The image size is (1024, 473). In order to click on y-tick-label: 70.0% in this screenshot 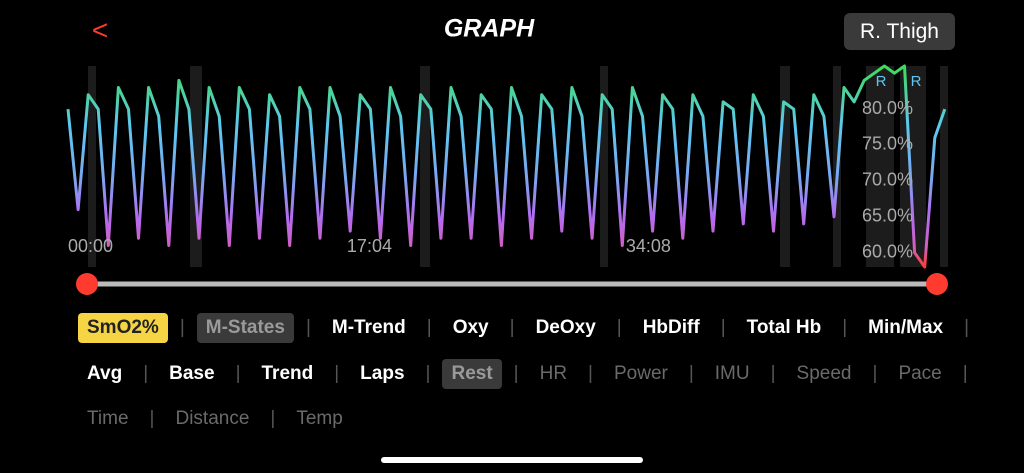, I will do `click(887, 180)`.